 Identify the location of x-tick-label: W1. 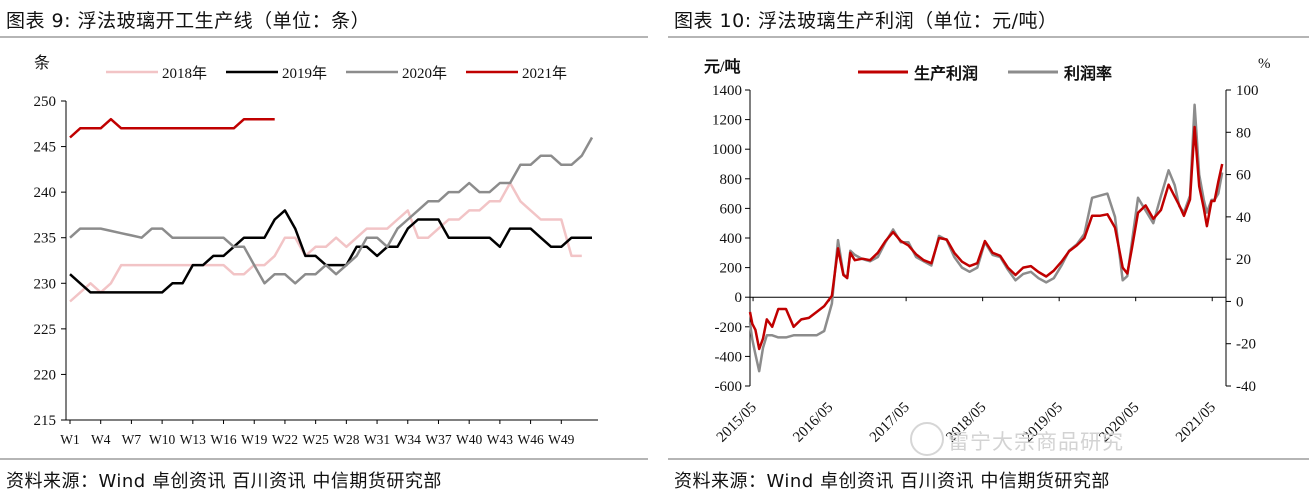
(70, 439).